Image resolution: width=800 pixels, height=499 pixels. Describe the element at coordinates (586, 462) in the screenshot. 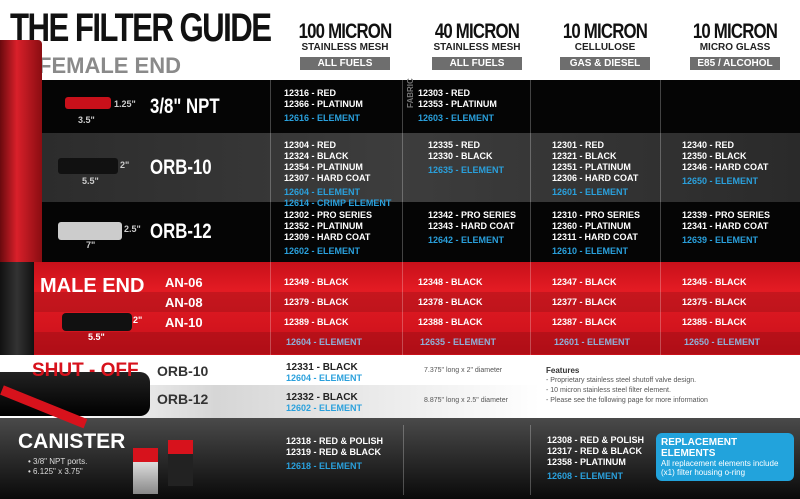

I see `part-number: 12358 - PLATINUM` at that location.